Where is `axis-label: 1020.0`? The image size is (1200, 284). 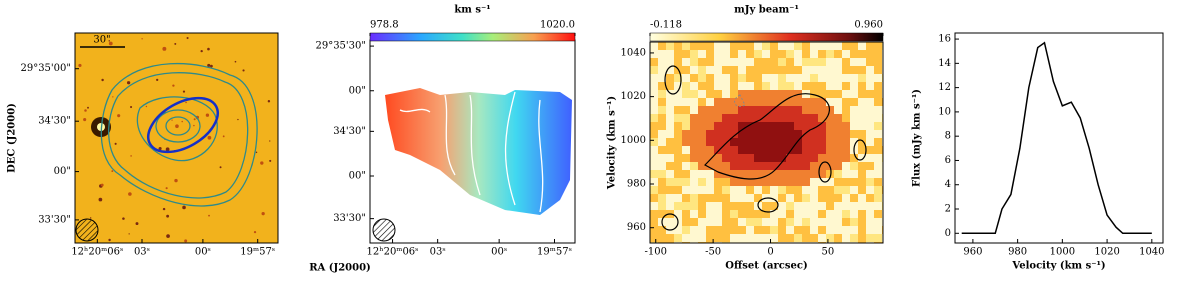 axis-label: 1020.0 is located at coordinates (557, 25).